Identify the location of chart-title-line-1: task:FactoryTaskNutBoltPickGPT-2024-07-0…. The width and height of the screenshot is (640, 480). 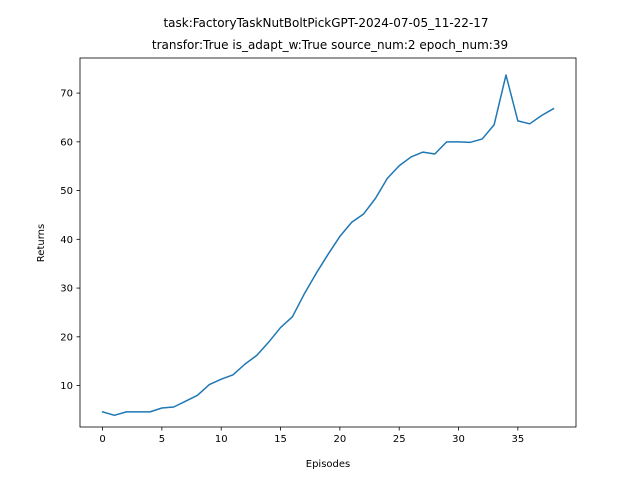
(325, 23).